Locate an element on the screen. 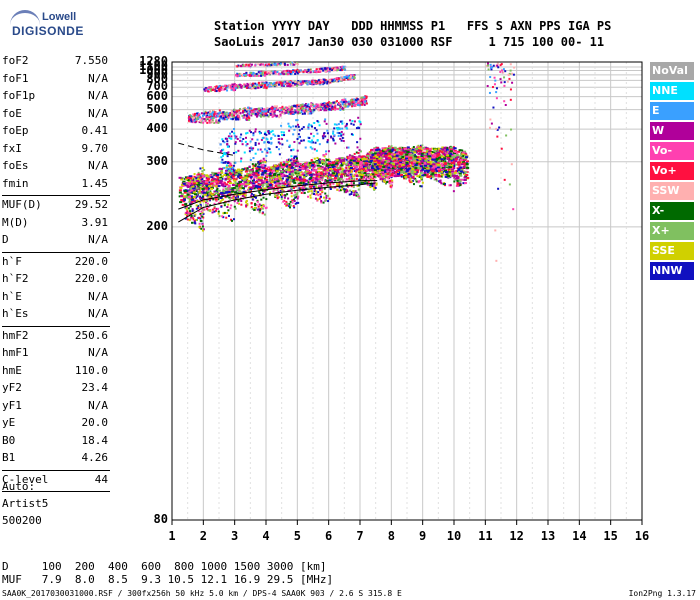 This screenshot has width=700, height=600. param-value: 7.550 is located at coordinates (91, 60).